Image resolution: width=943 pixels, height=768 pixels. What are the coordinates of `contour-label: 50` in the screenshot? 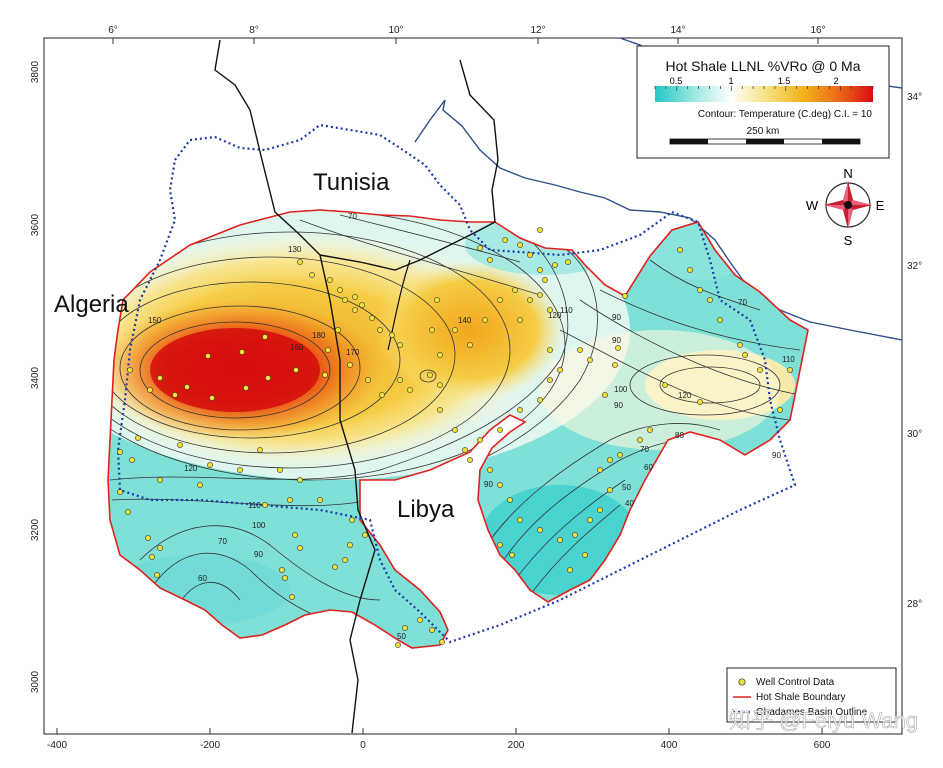 It's located at (626, 487).